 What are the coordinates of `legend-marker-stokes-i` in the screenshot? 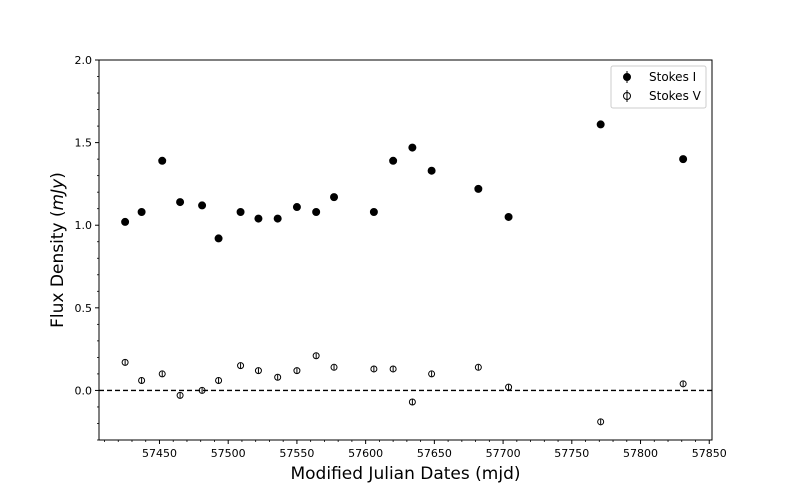 It's located at (627, 77).